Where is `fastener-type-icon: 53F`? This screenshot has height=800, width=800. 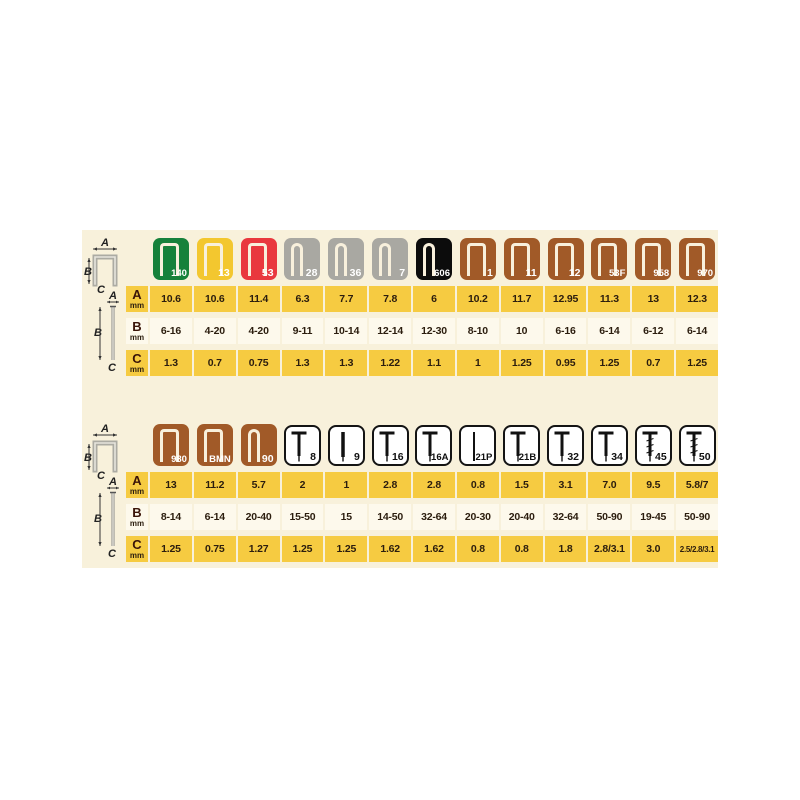
fastener-type-icon: 53F is located at coordinates (609, 259).